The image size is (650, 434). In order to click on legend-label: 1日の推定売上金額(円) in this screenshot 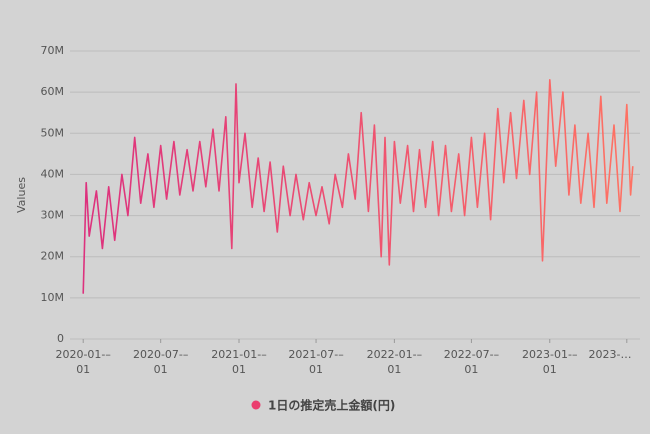, I will do `click(331, 405)`.